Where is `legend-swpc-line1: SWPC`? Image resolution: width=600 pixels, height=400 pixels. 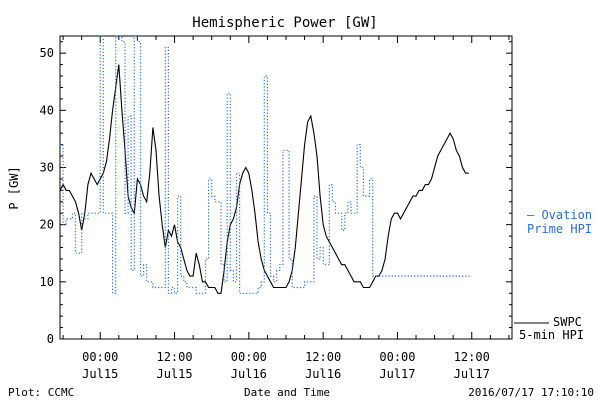 legend-swpc-line1: SWPC is located at coordinates (567, 322).